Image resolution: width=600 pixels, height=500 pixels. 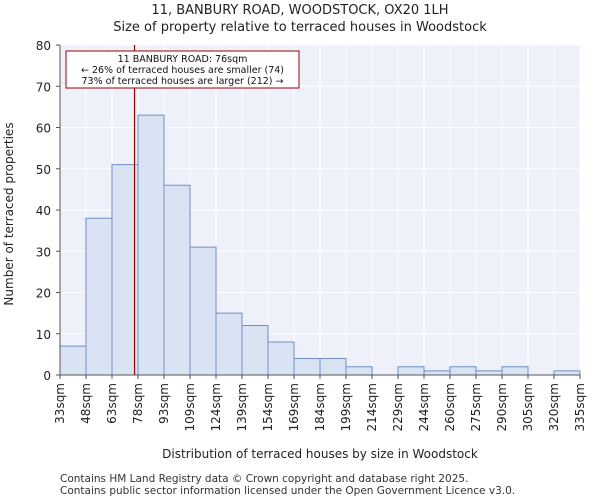 I want to click on x-tick-label: 93sqm, so click(x=164, y=403).